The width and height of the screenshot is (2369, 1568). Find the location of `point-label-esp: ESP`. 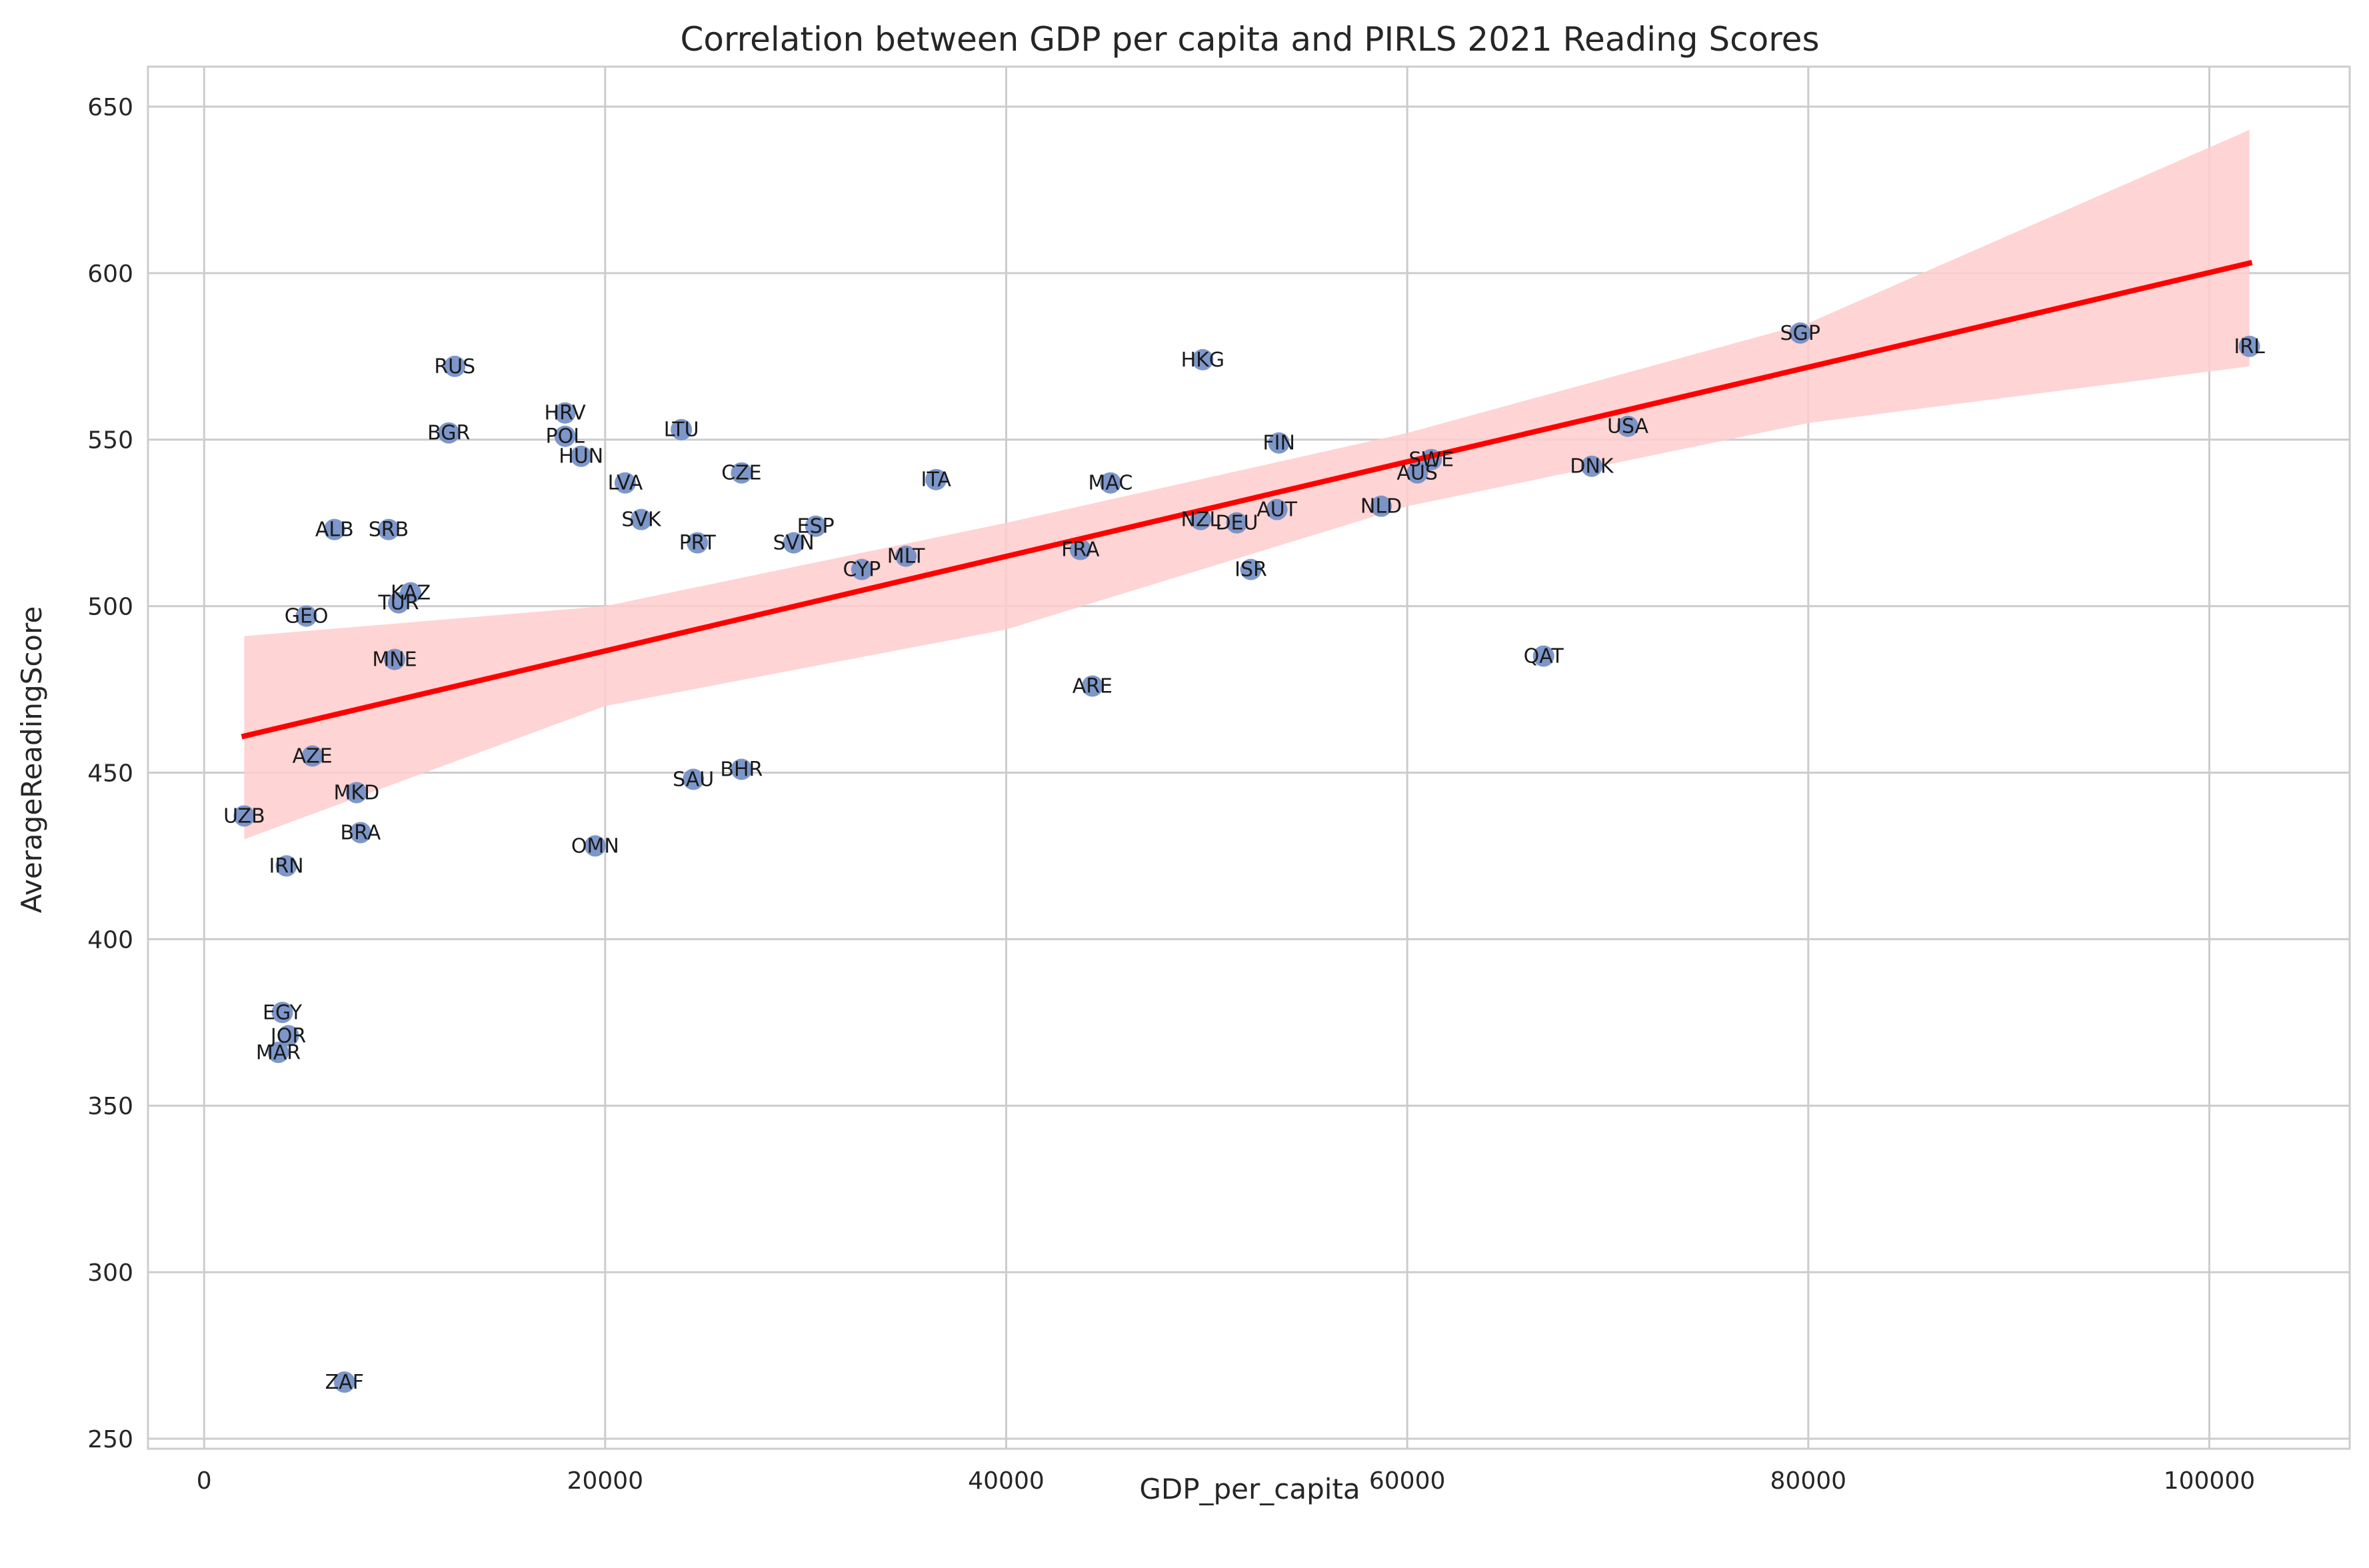

point-label-esp: ESP is located at coordinates (816, 527).